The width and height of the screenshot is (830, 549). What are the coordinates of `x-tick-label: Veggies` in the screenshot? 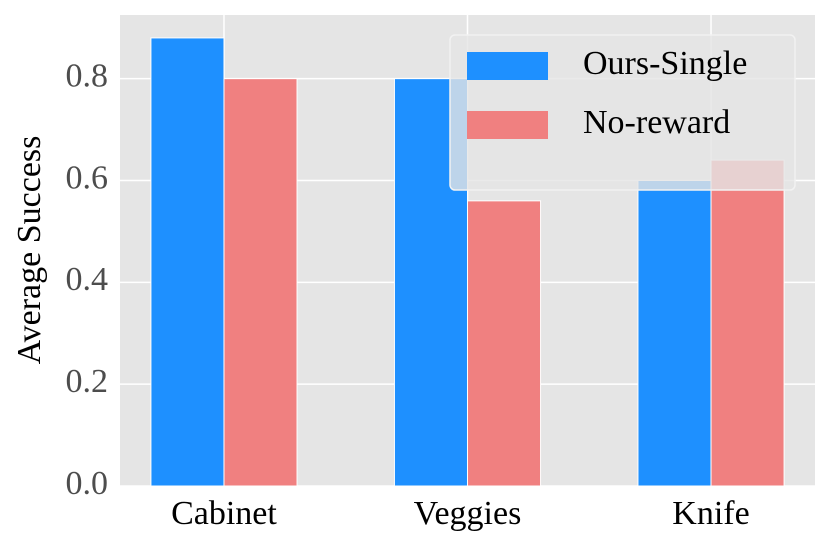 It's located at (468, 513).